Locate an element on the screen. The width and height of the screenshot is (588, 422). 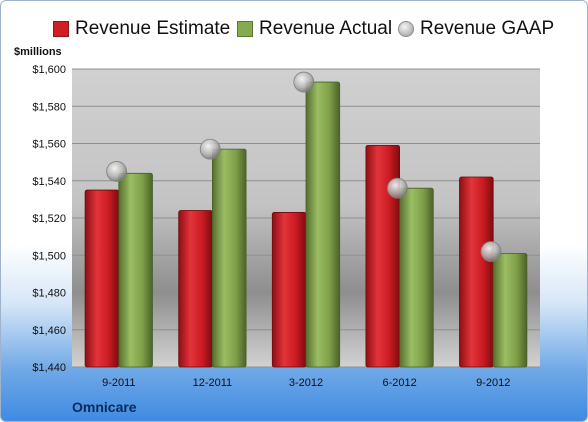
y-tick-label: $1,480 is located at coordinates (49, 294).